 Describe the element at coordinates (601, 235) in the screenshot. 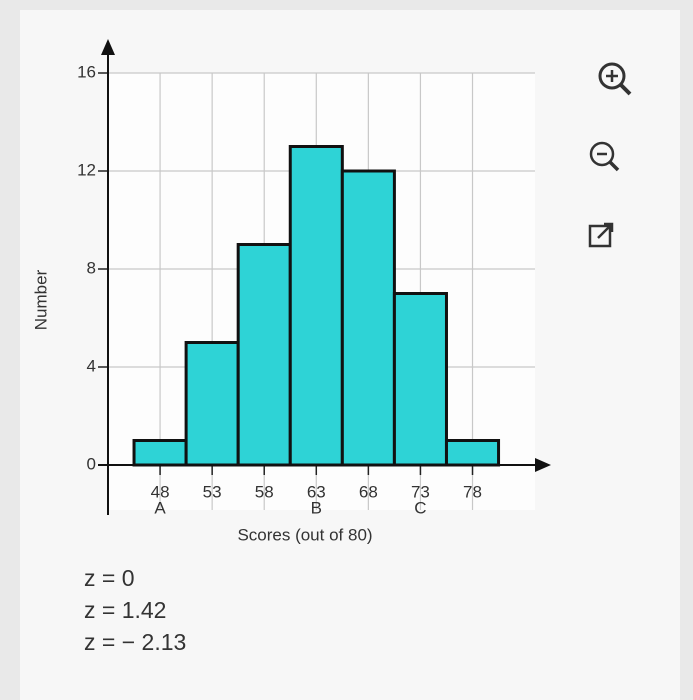

I see `popout-button` at that location.